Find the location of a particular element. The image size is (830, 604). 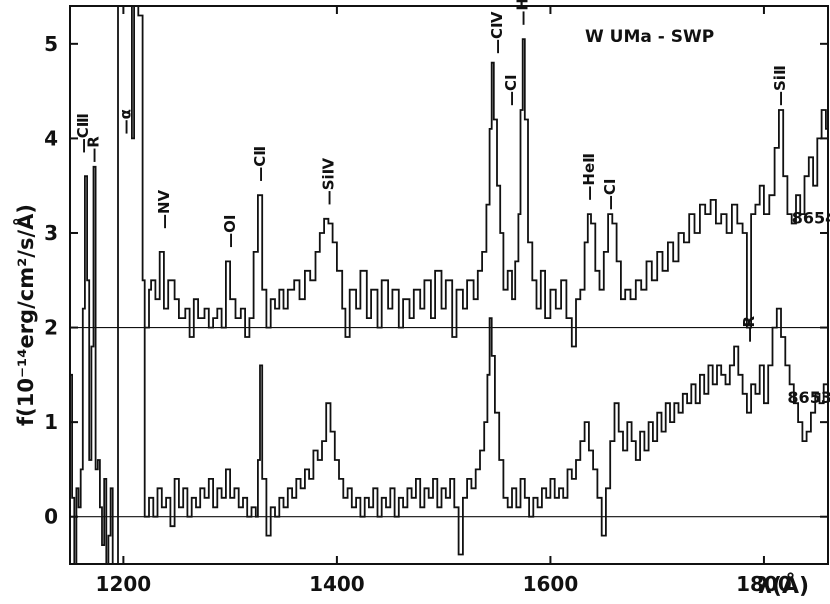

line-id-label: —NⅤ is located at coordinates (164, 209).